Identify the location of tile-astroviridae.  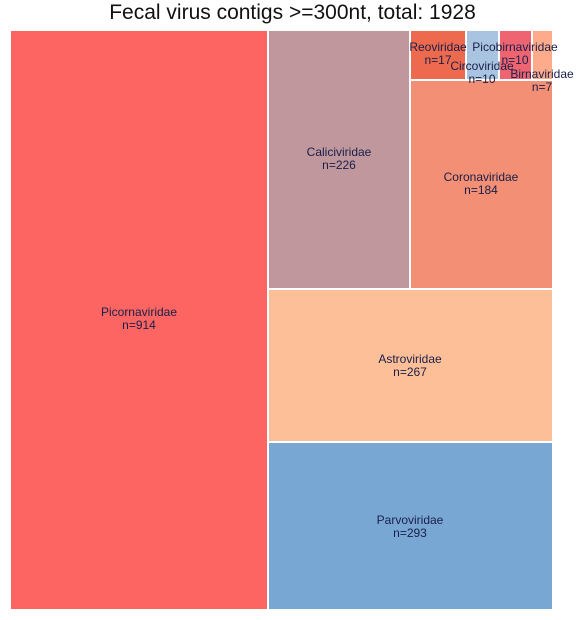
(410, 365).